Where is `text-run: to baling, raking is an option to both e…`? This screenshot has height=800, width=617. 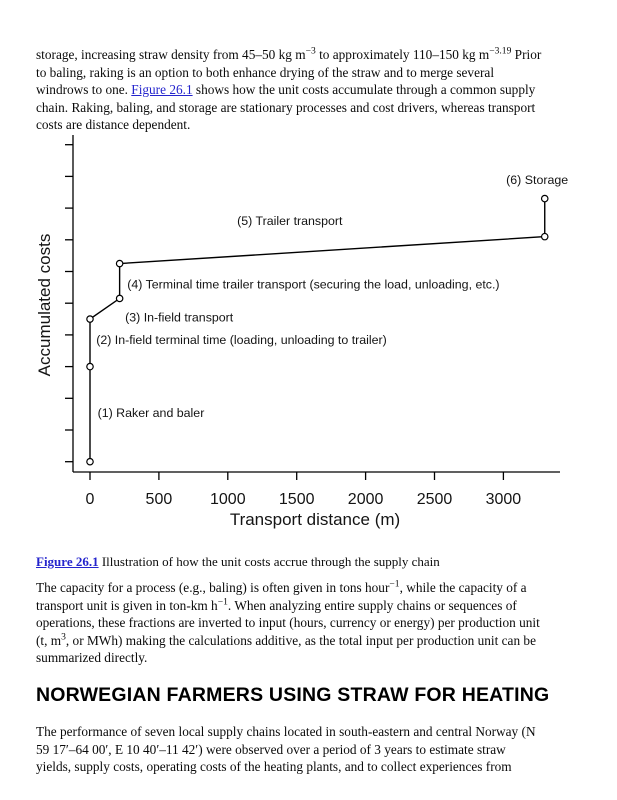
text-run: to baling, raking is an option to both e… is located at coordinates (265, 72).